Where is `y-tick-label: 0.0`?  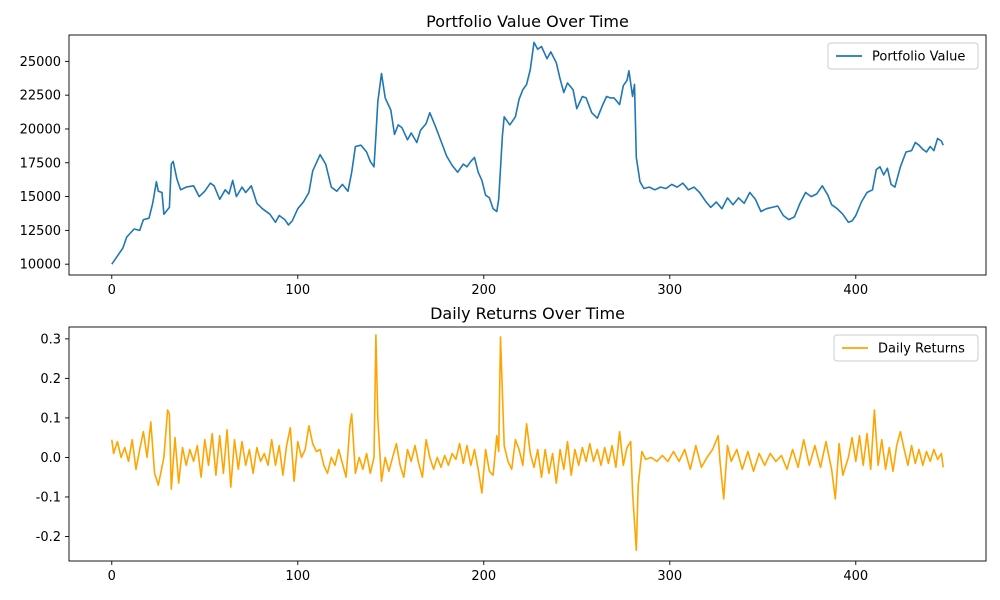
y-tick-label: 0.0 is located at coordinates (50, 458).